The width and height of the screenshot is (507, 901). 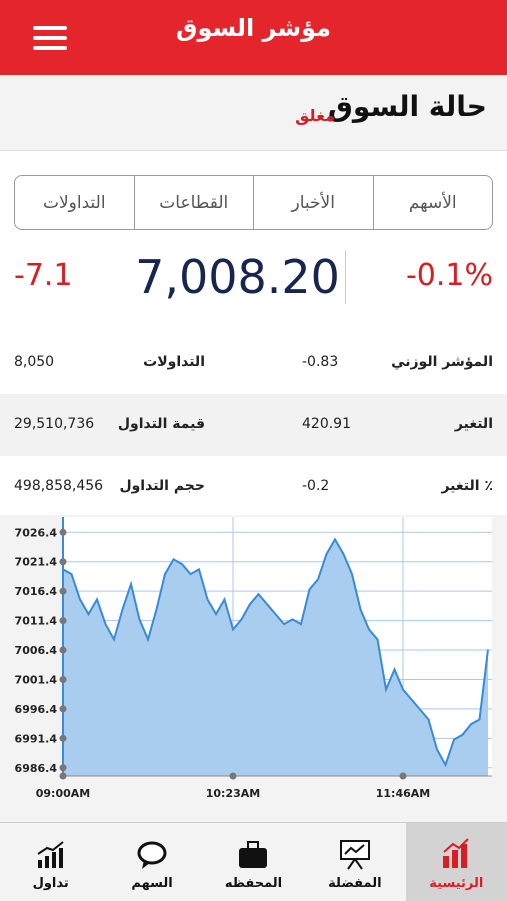 What do you see at coordinates (36, 562) in the screenshot?
I see `y-tick-label: 7021.4` at bounding box center [36, 562].